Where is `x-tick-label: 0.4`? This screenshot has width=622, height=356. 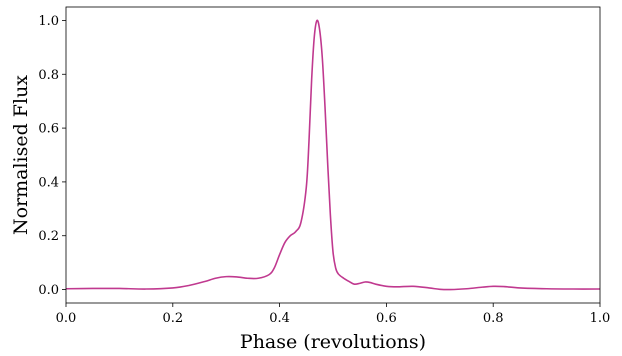
x-tick-label: 0.4 is located at coordinates (279, 318).